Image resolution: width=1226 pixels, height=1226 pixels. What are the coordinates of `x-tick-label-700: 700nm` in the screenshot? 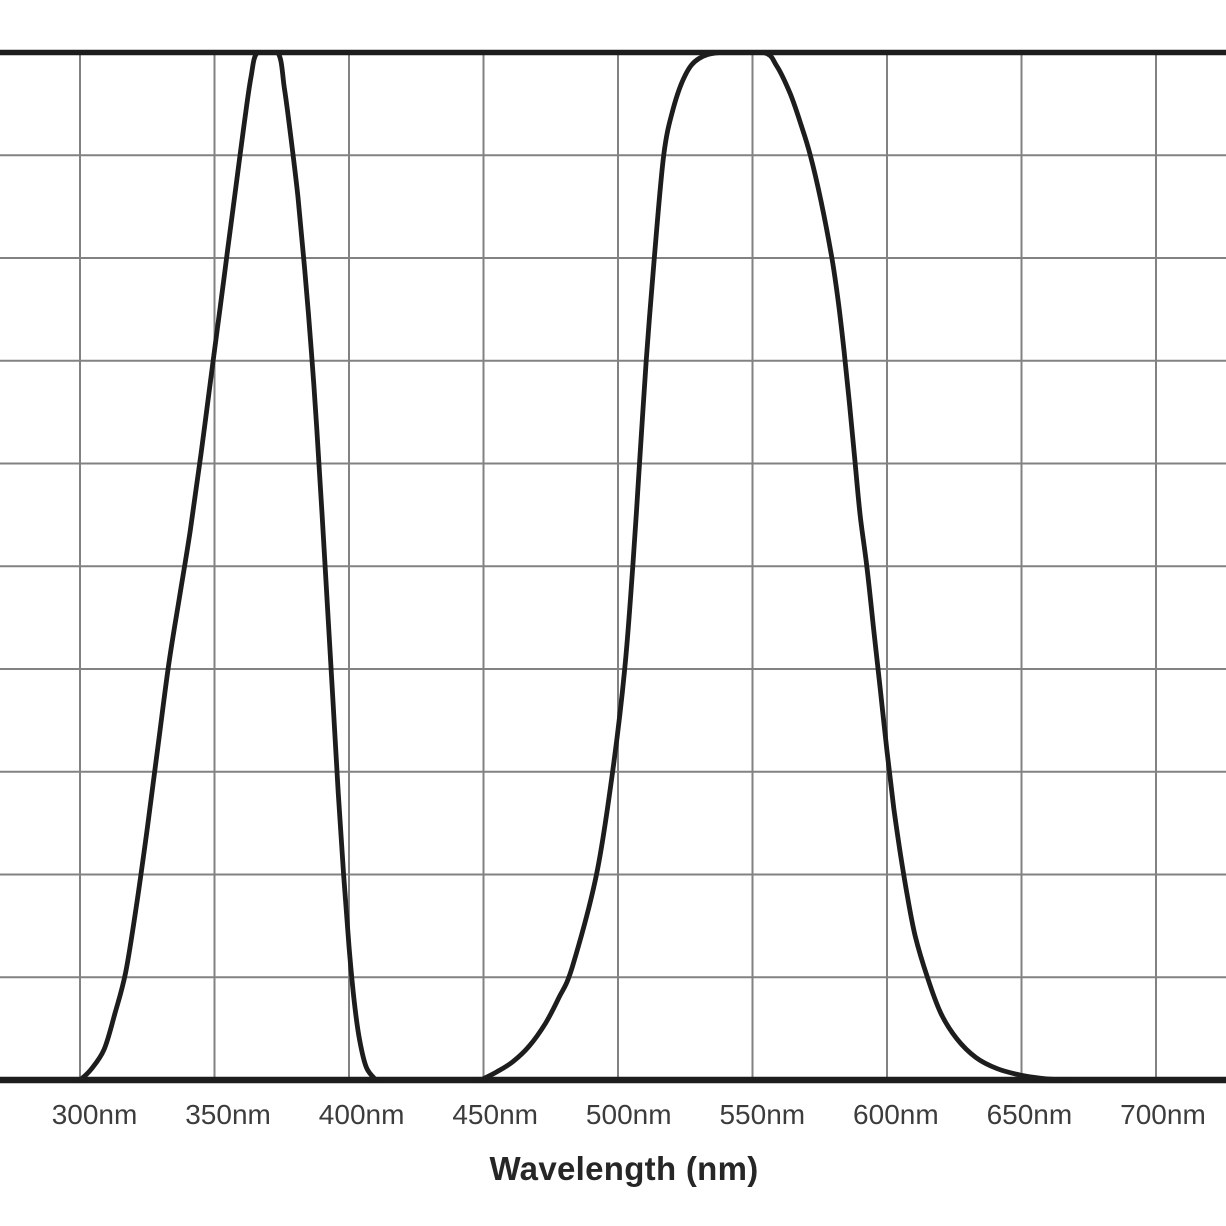 It's located at (1163, 1114).